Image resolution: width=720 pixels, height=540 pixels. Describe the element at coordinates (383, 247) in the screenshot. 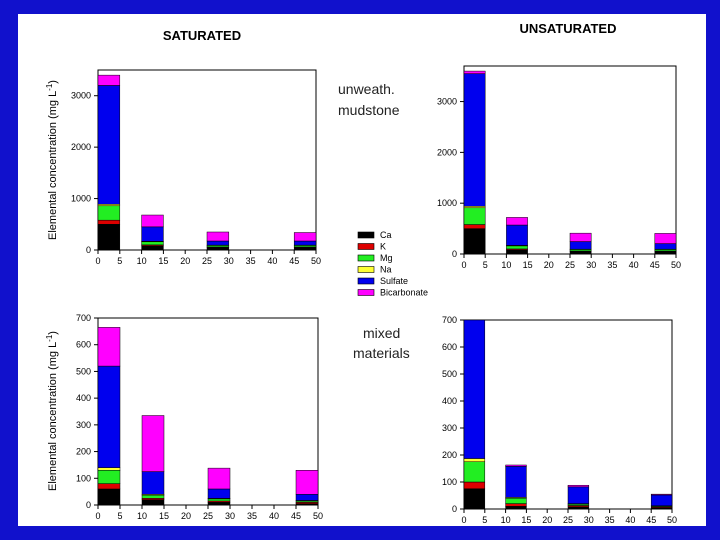

I see `legend-label-k: K` at that location.